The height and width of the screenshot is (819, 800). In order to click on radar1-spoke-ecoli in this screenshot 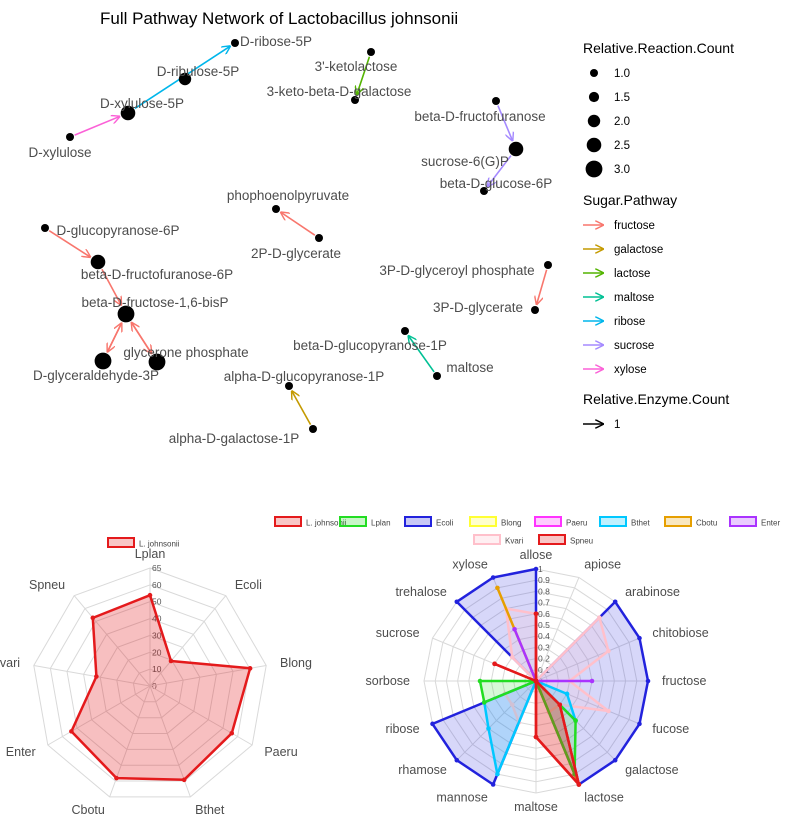, I will do `click(188, 641)`.